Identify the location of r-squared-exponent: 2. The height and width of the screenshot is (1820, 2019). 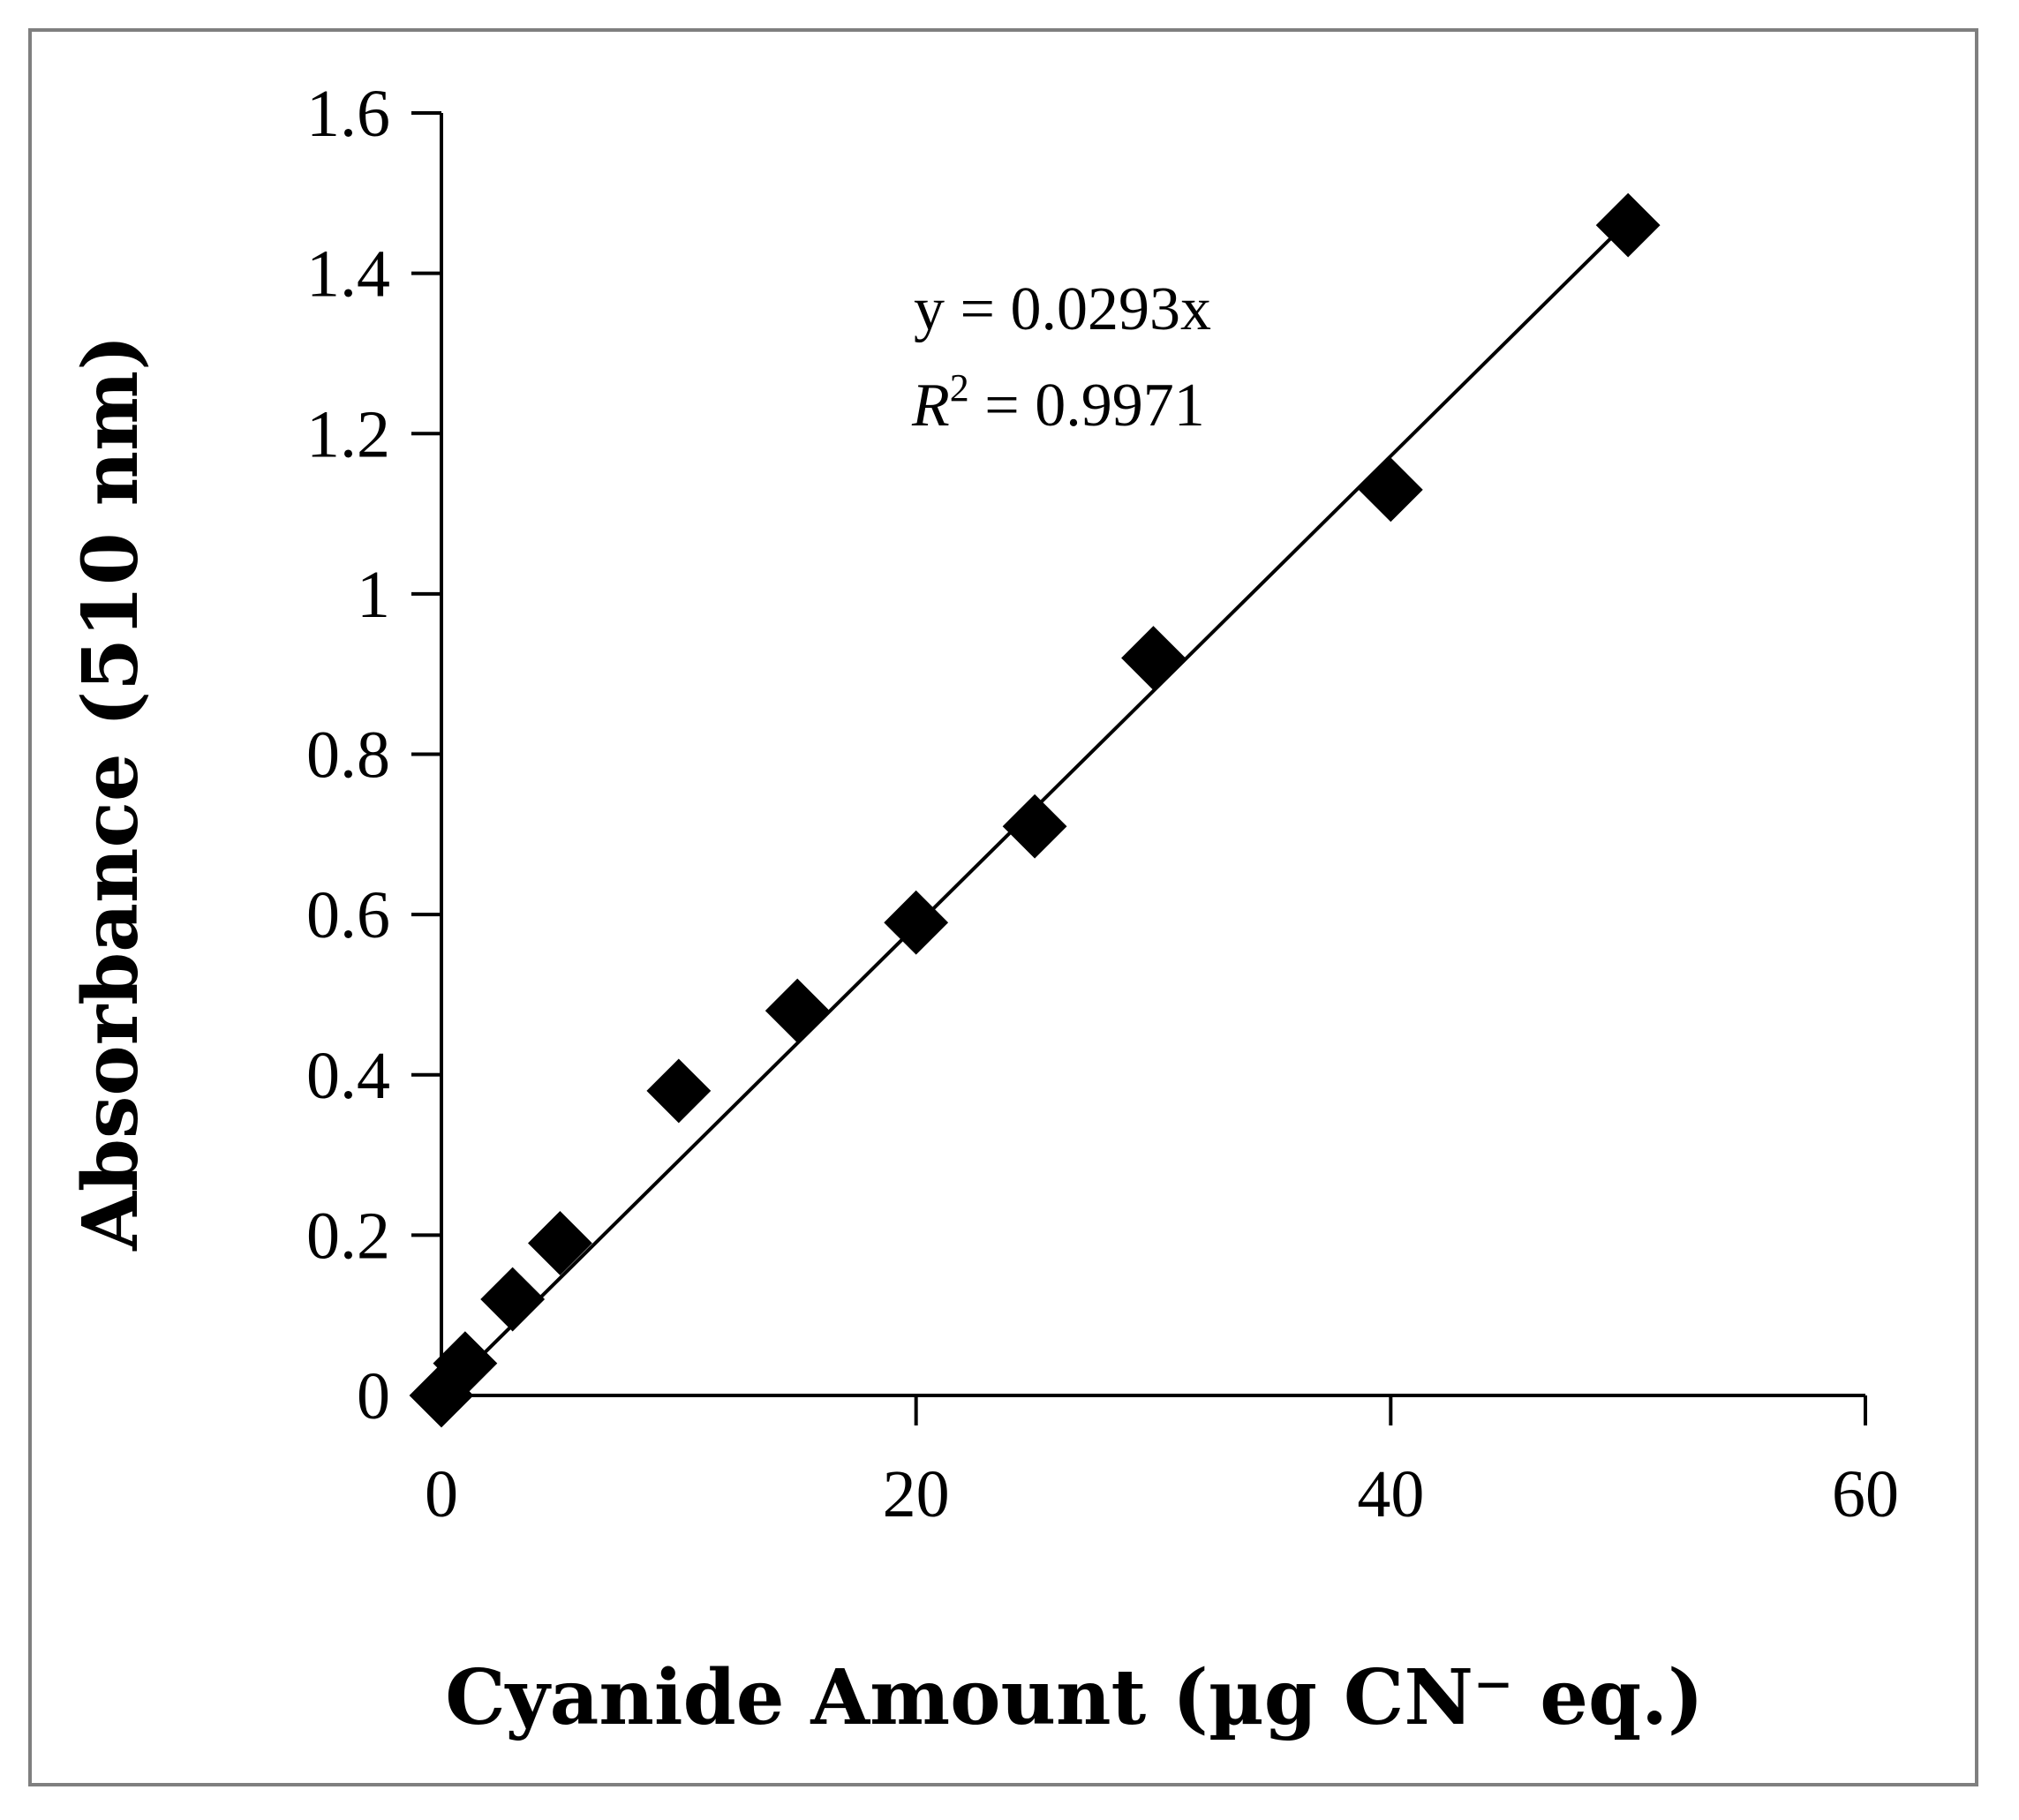
(959, 388).